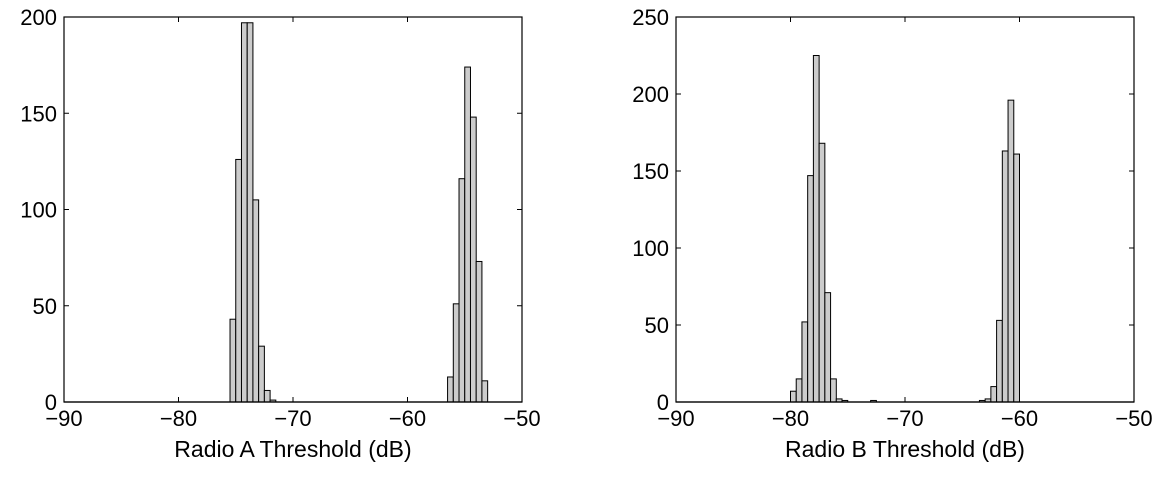  What do you see at coordinates (905, 449) in the screenshot?
I see `x-axis-label: Radio B Threshold (dB)` at bounding box center [905, 449].